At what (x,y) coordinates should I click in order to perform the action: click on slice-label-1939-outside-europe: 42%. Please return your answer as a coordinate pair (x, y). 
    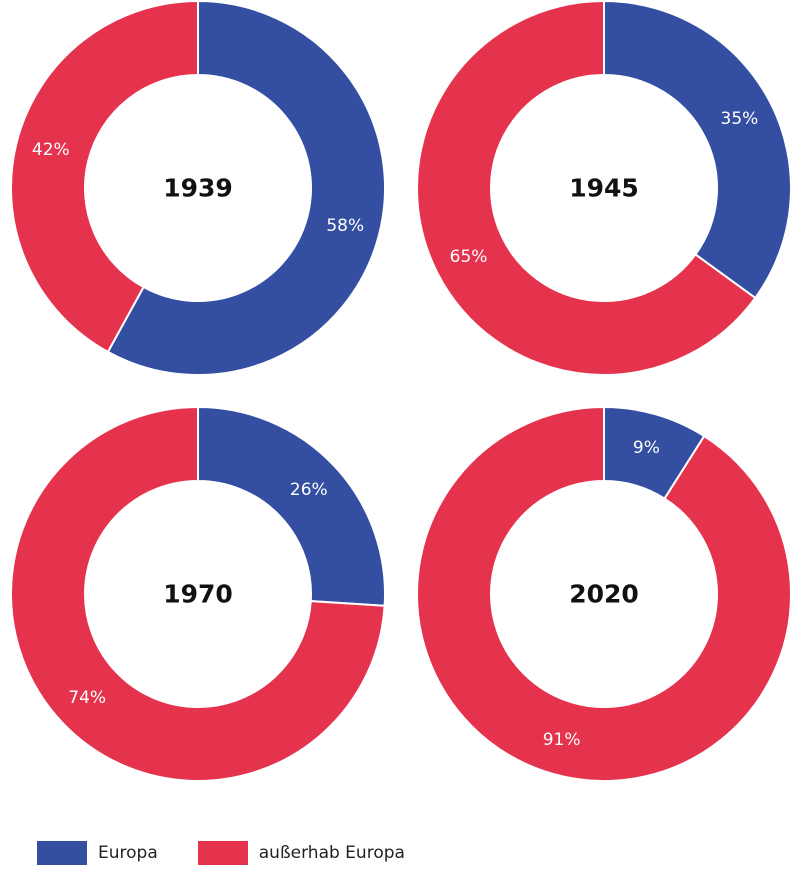
    Looking at the image, I should click on (51, 150).